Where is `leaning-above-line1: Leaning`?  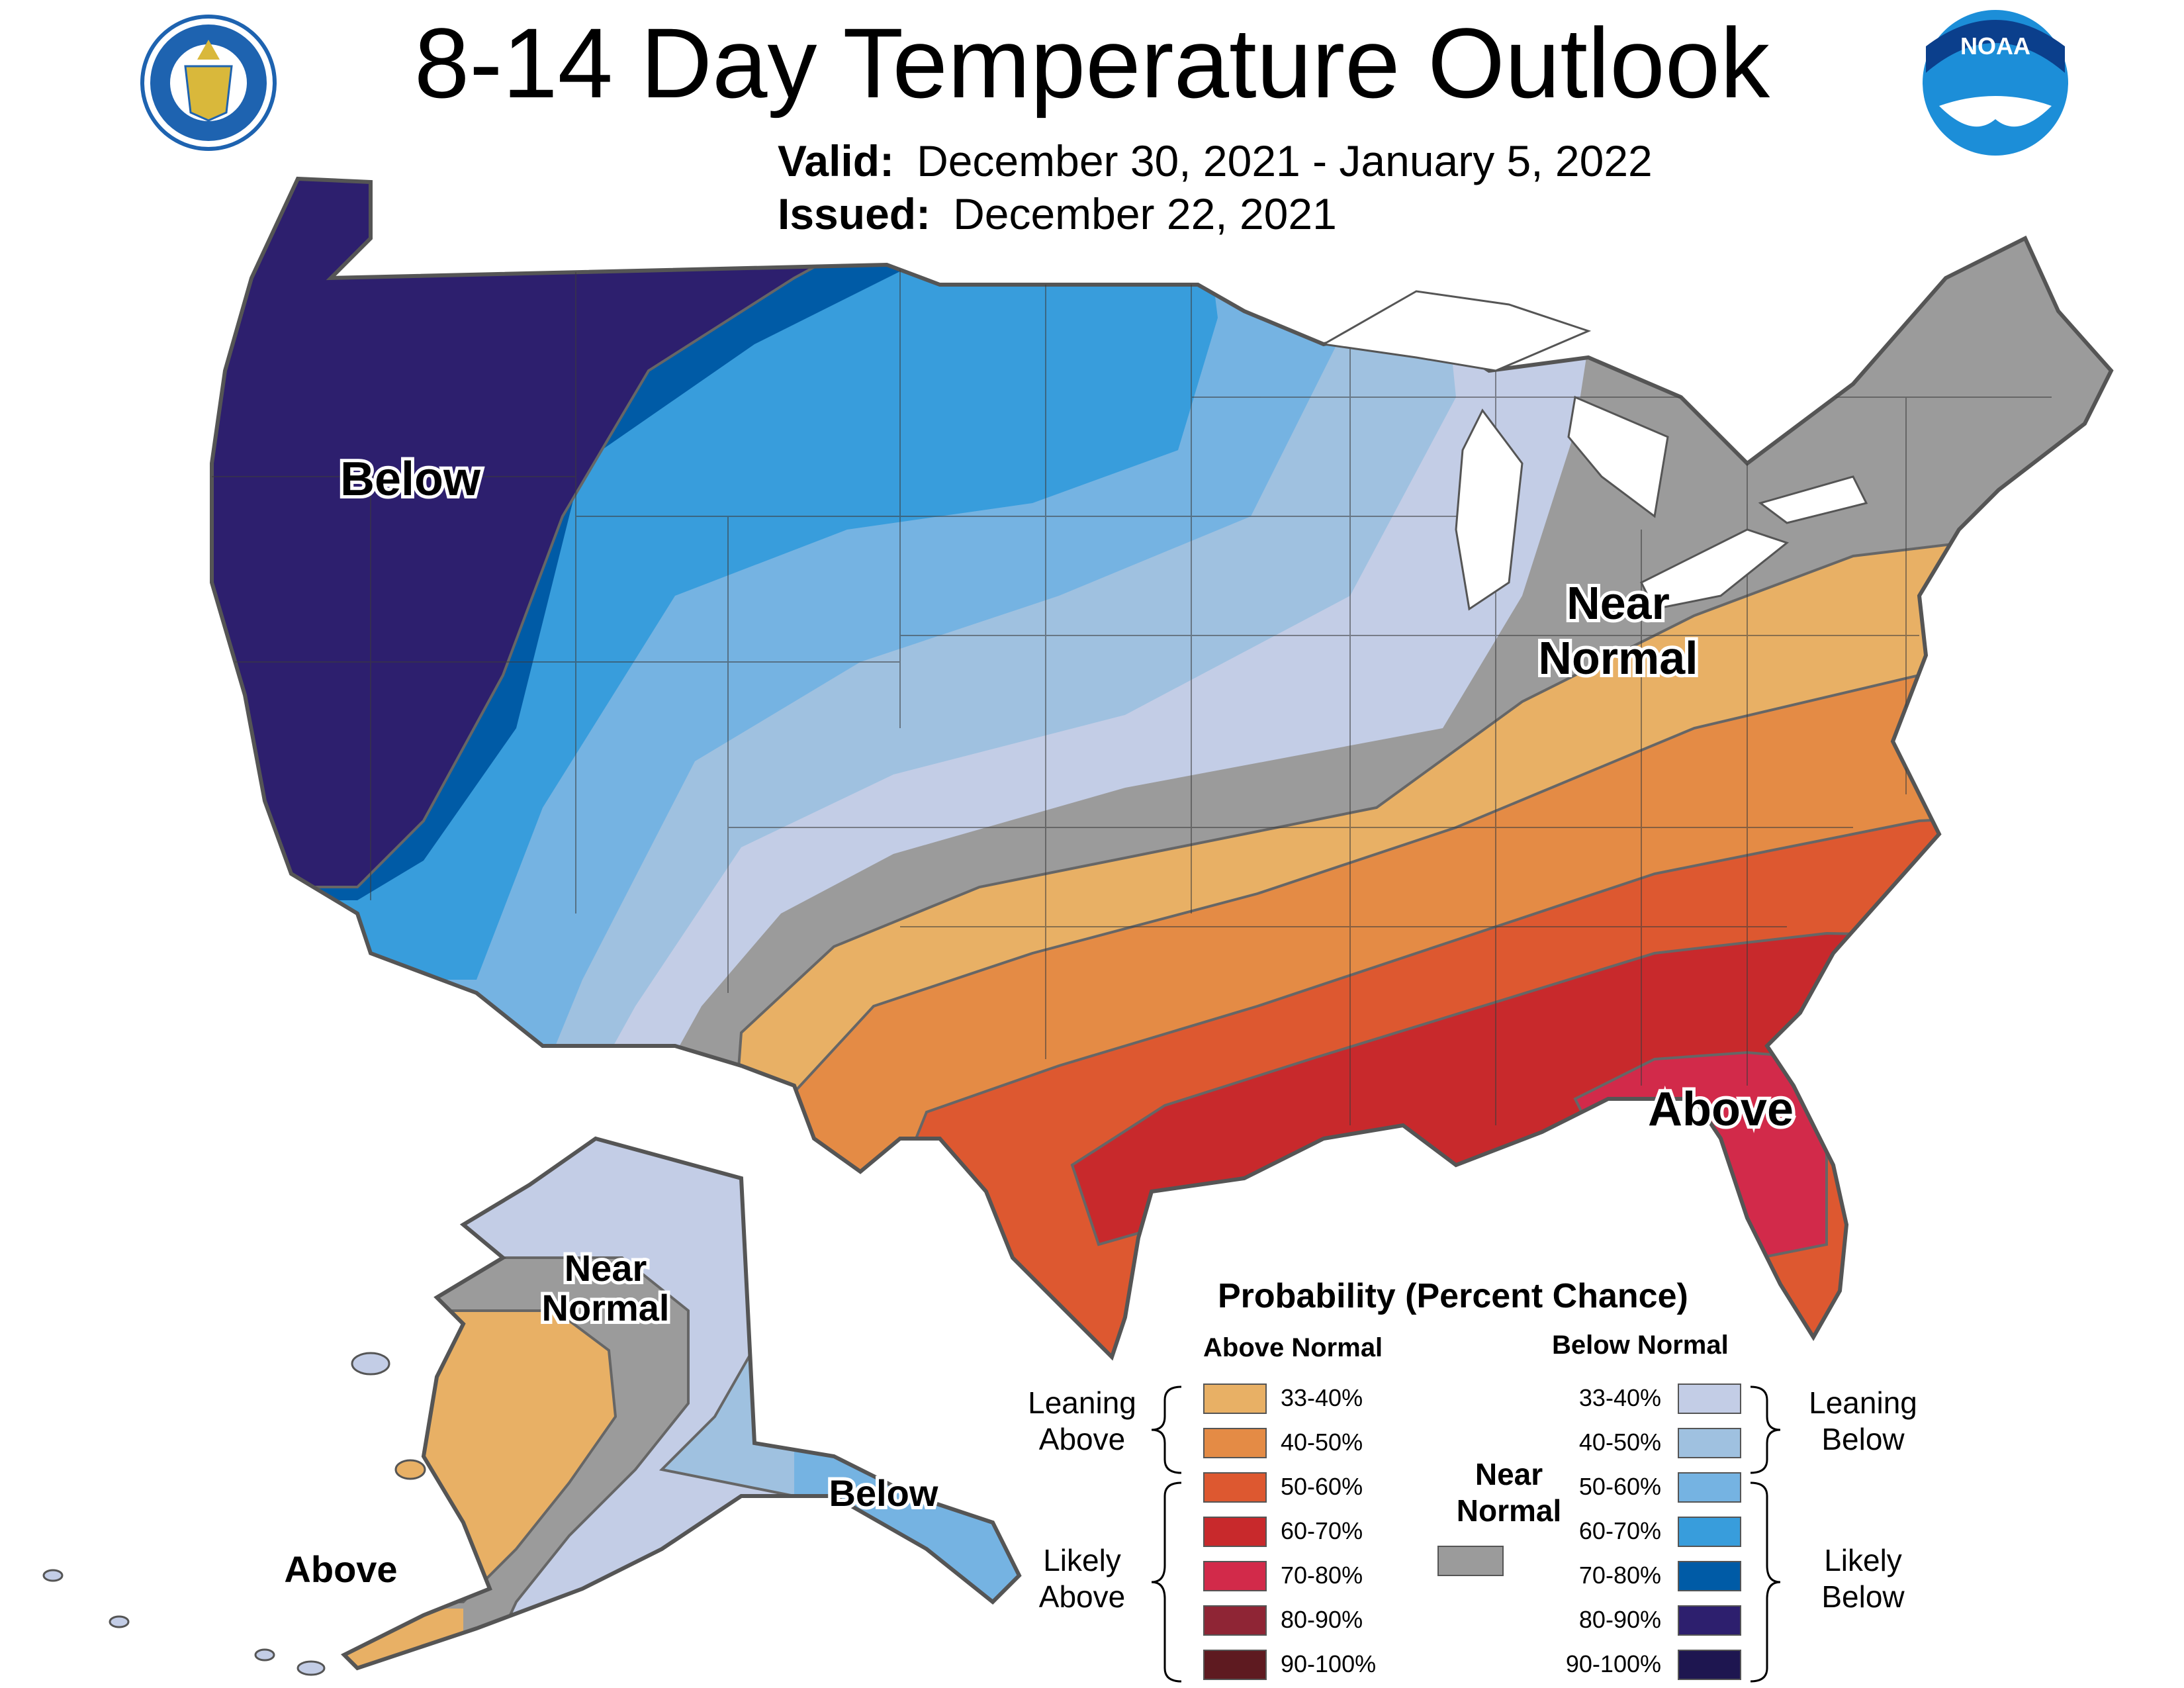
leaning-above-line1: Leaning is located at coordinates (1082, 1402).